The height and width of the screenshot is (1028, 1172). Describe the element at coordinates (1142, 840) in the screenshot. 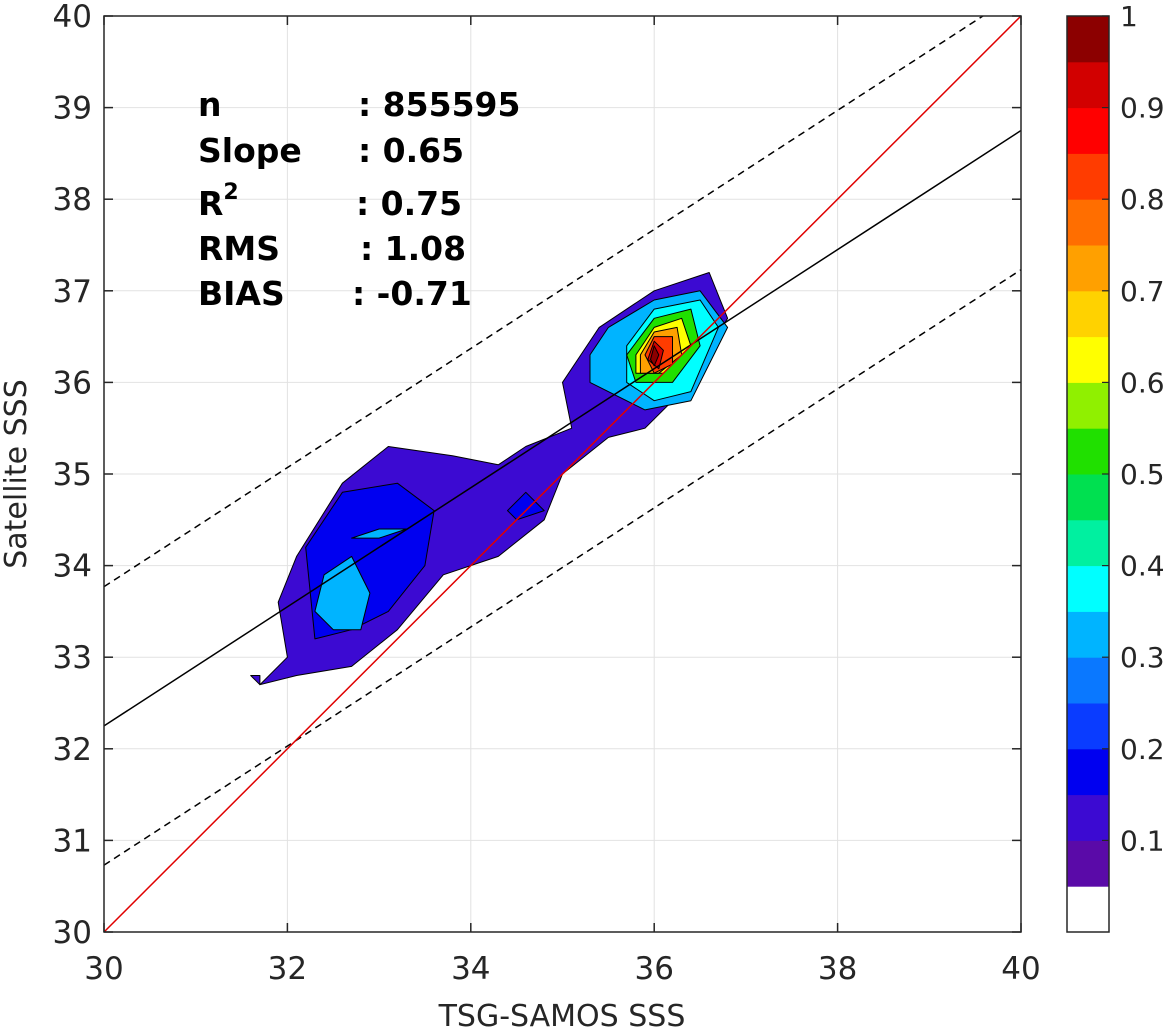

I see `colorbar-tick-label: 0.1` at that location.